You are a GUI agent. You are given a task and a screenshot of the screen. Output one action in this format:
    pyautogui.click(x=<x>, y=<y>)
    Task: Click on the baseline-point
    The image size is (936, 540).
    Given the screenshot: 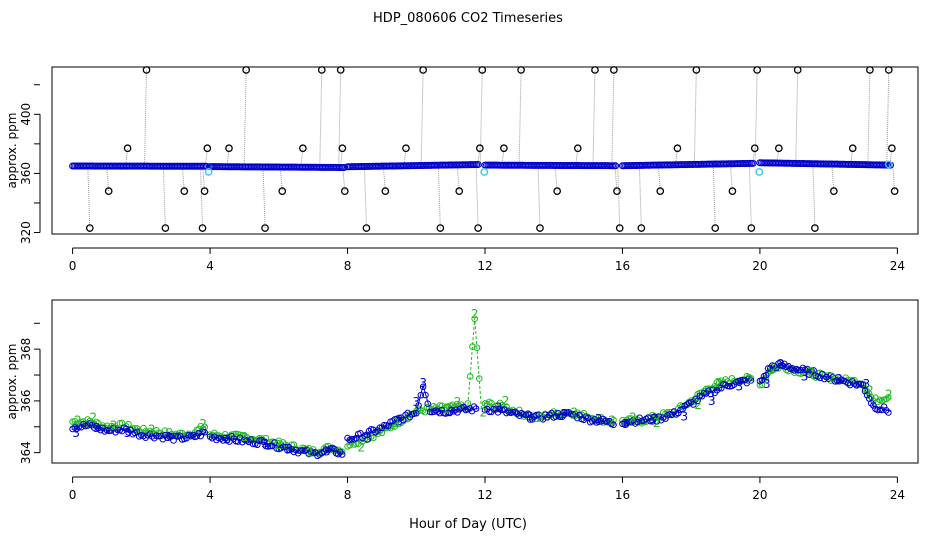 What is the action you would take?
    pyautogui.click(x=616, y=166)
    